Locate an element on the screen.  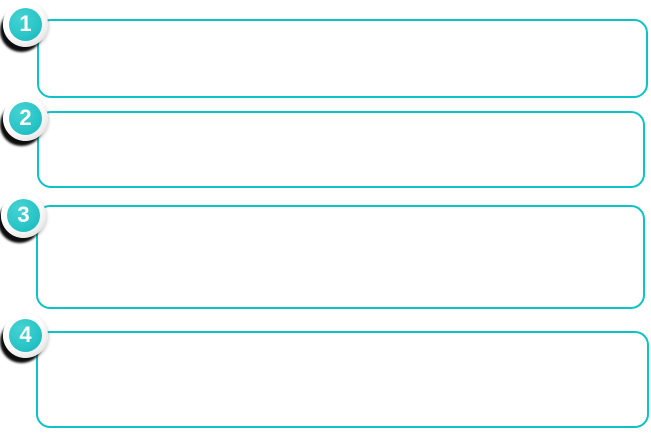
step-2-badge: 2 is located at coordinates (25, 118).